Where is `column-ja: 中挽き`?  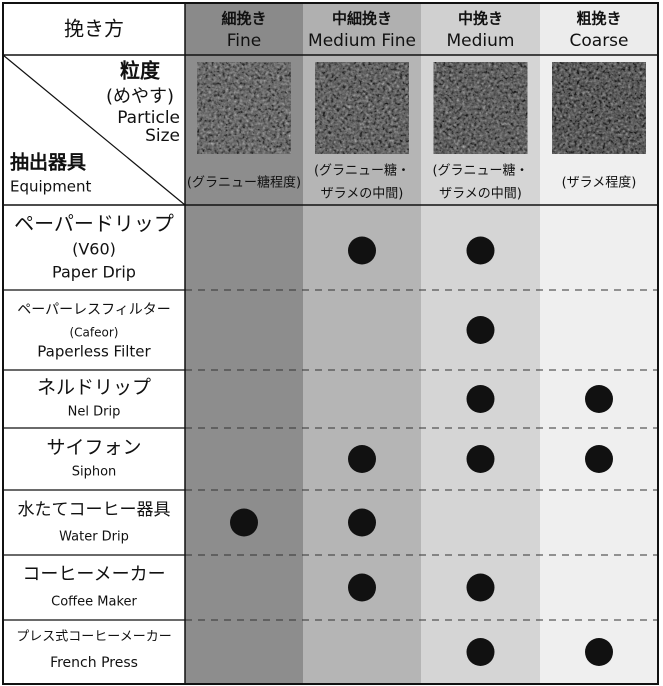
column-ja: 中挽き is located at coordinates (480, 19).